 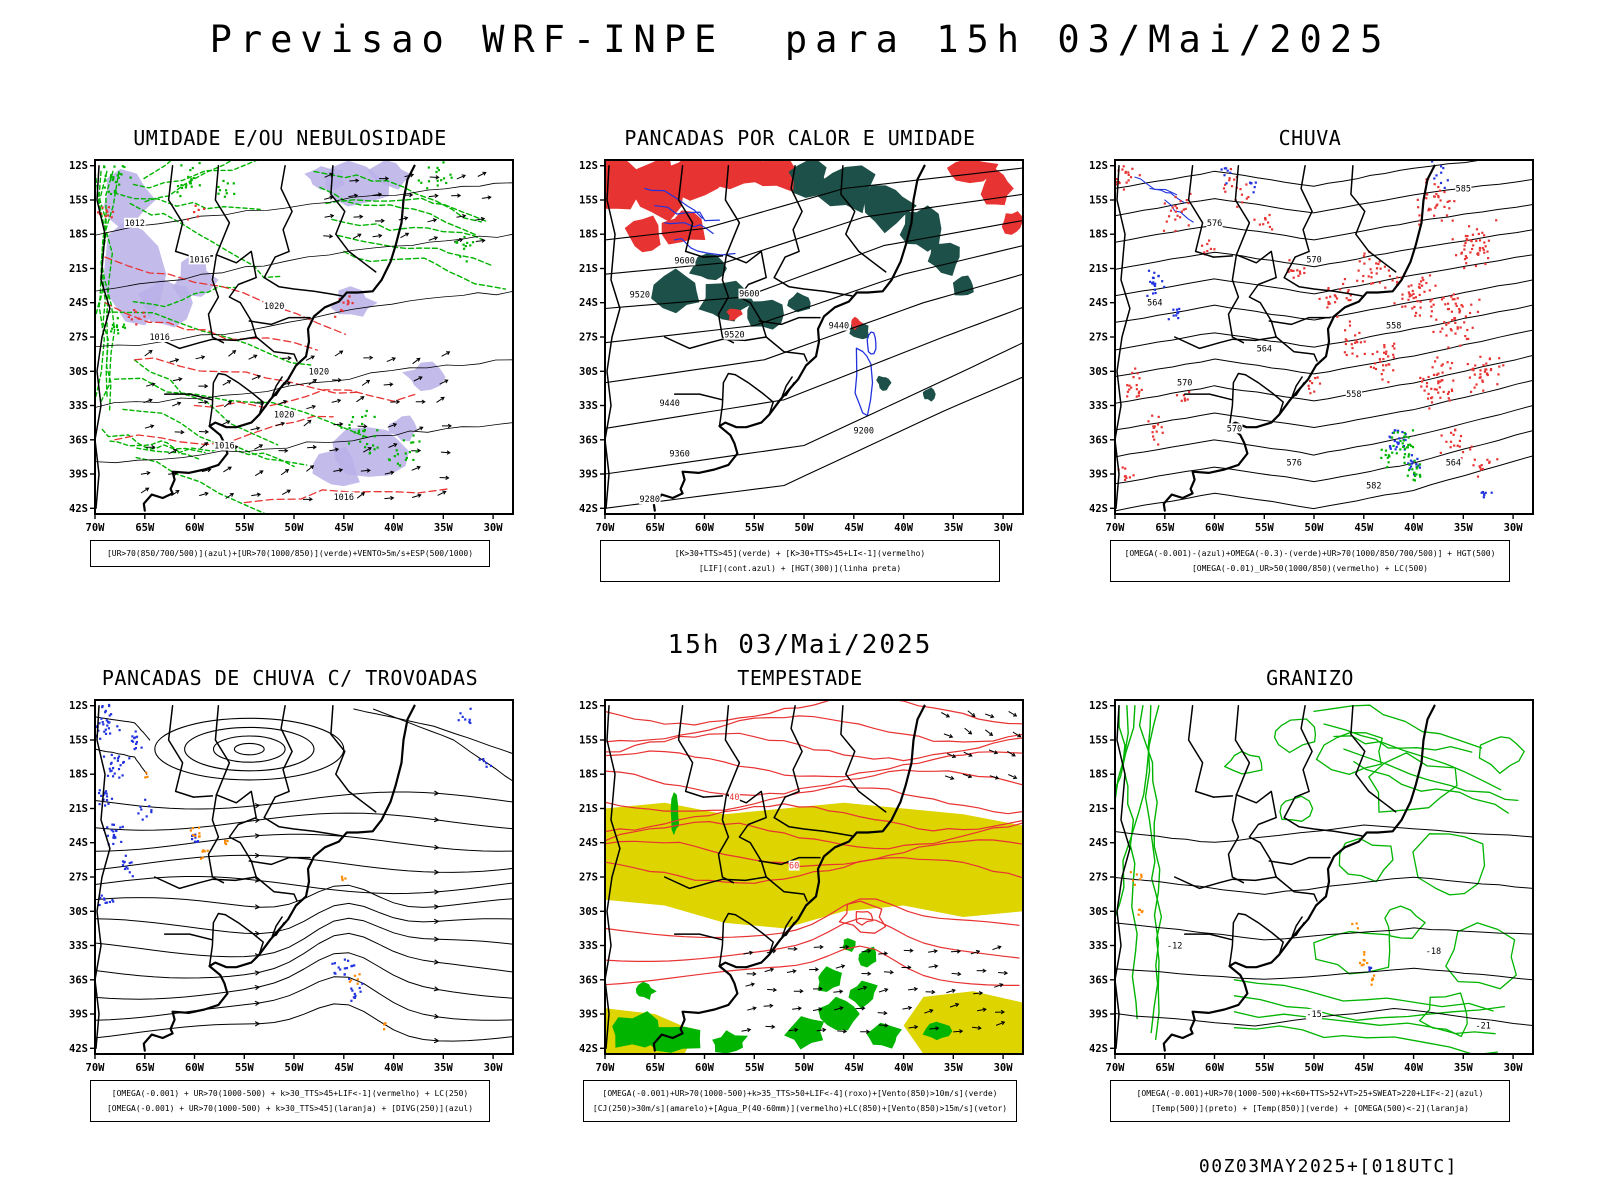 I want to click on panel-title-tempestade: TEMPESTADE, so click(x=800, y=678).